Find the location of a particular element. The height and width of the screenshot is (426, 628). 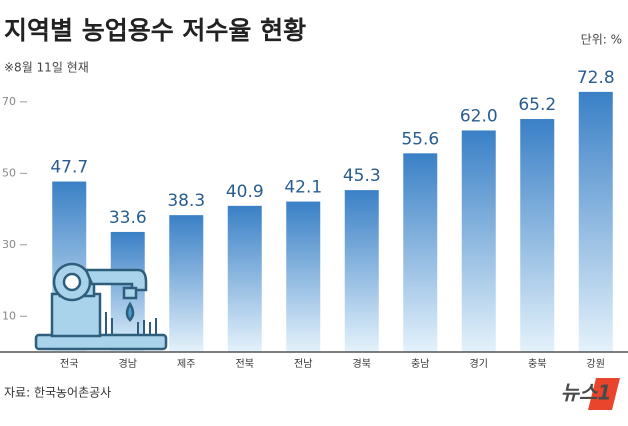

value-label: 38.3 is located at coordinates (186, 201).